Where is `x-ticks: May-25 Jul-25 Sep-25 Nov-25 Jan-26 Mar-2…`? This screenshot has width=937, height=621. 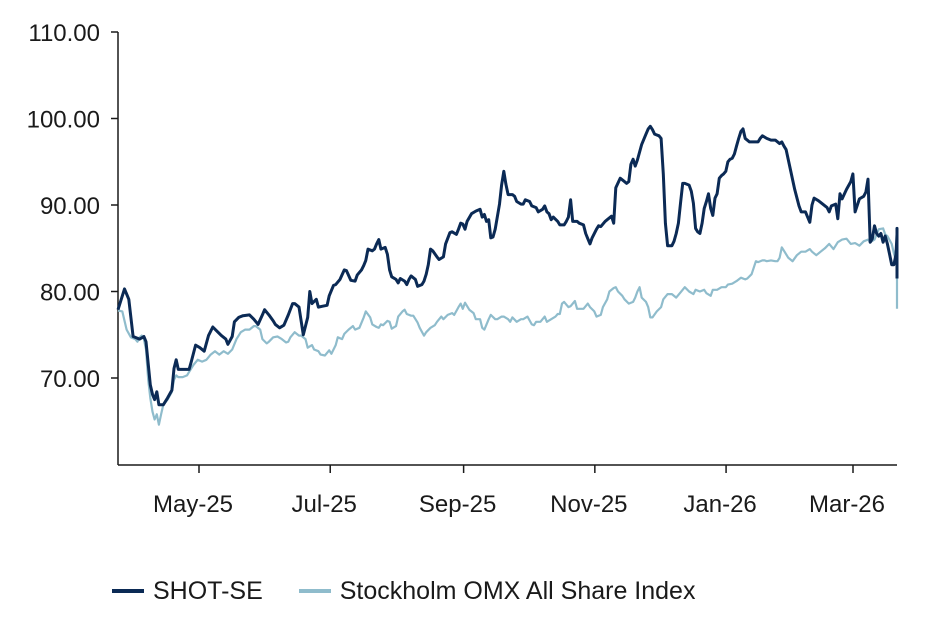
x-ticks: May-25 Jul-25 Sep-25 Nov-25 Jan-26 Mar-2… is located at coordinates (519, 491).